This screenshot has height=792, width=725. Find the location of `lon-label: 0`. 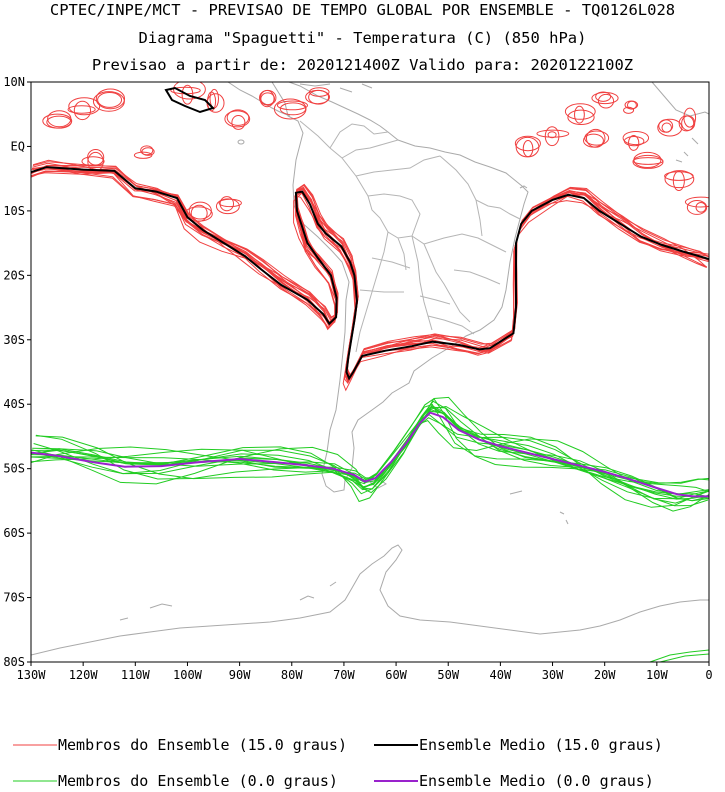

lon-label: 0 is located at coordinates (708, 675).